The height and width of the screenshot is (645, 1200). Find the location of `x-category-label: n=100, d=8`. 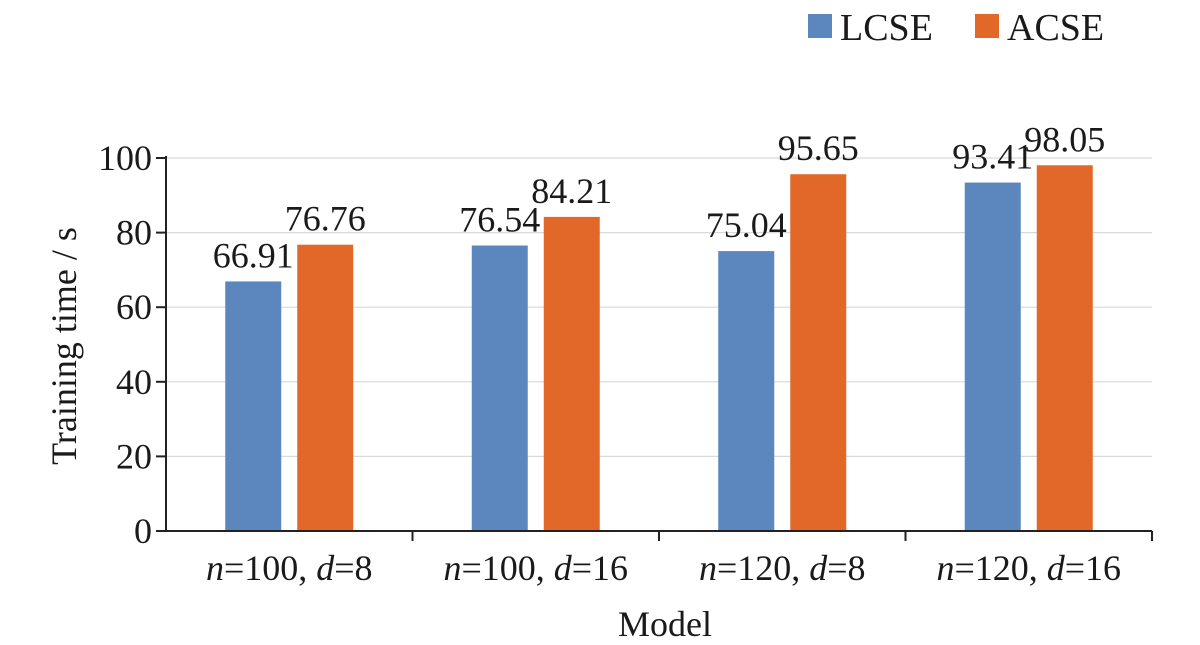

x-category-label: n=100, d=8 is located at coordinates (289, 568).